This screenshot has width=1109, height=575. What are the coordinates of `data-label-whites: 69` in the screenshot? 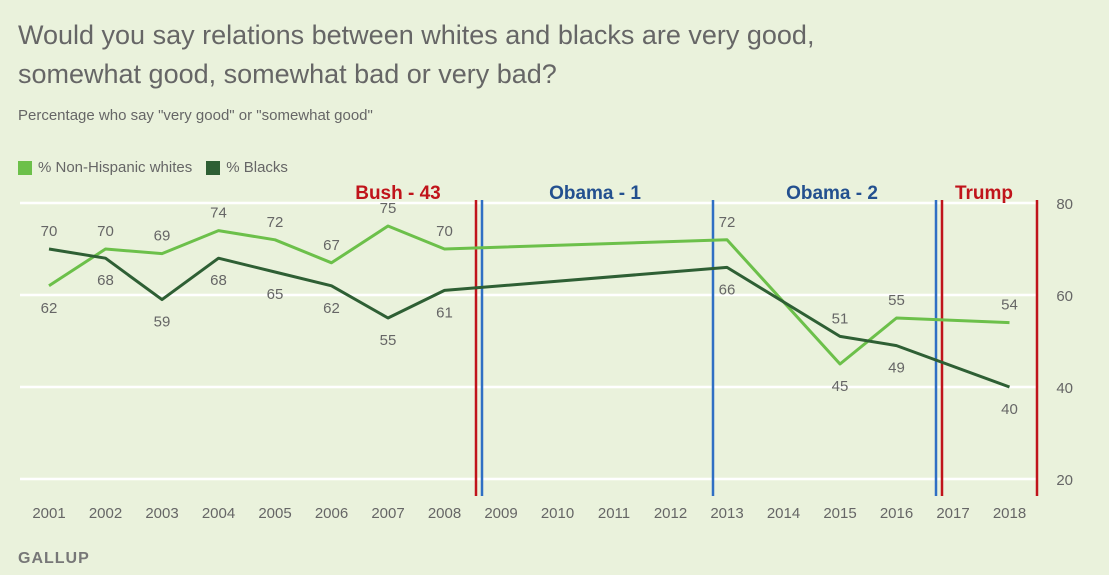 It's located at (162, 236).